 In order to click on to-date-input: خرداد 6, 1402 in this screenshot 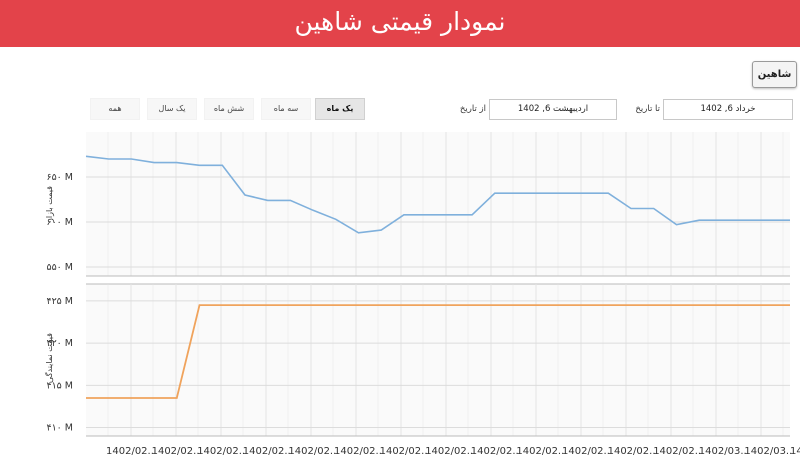, I will do `click(728, 109)`.